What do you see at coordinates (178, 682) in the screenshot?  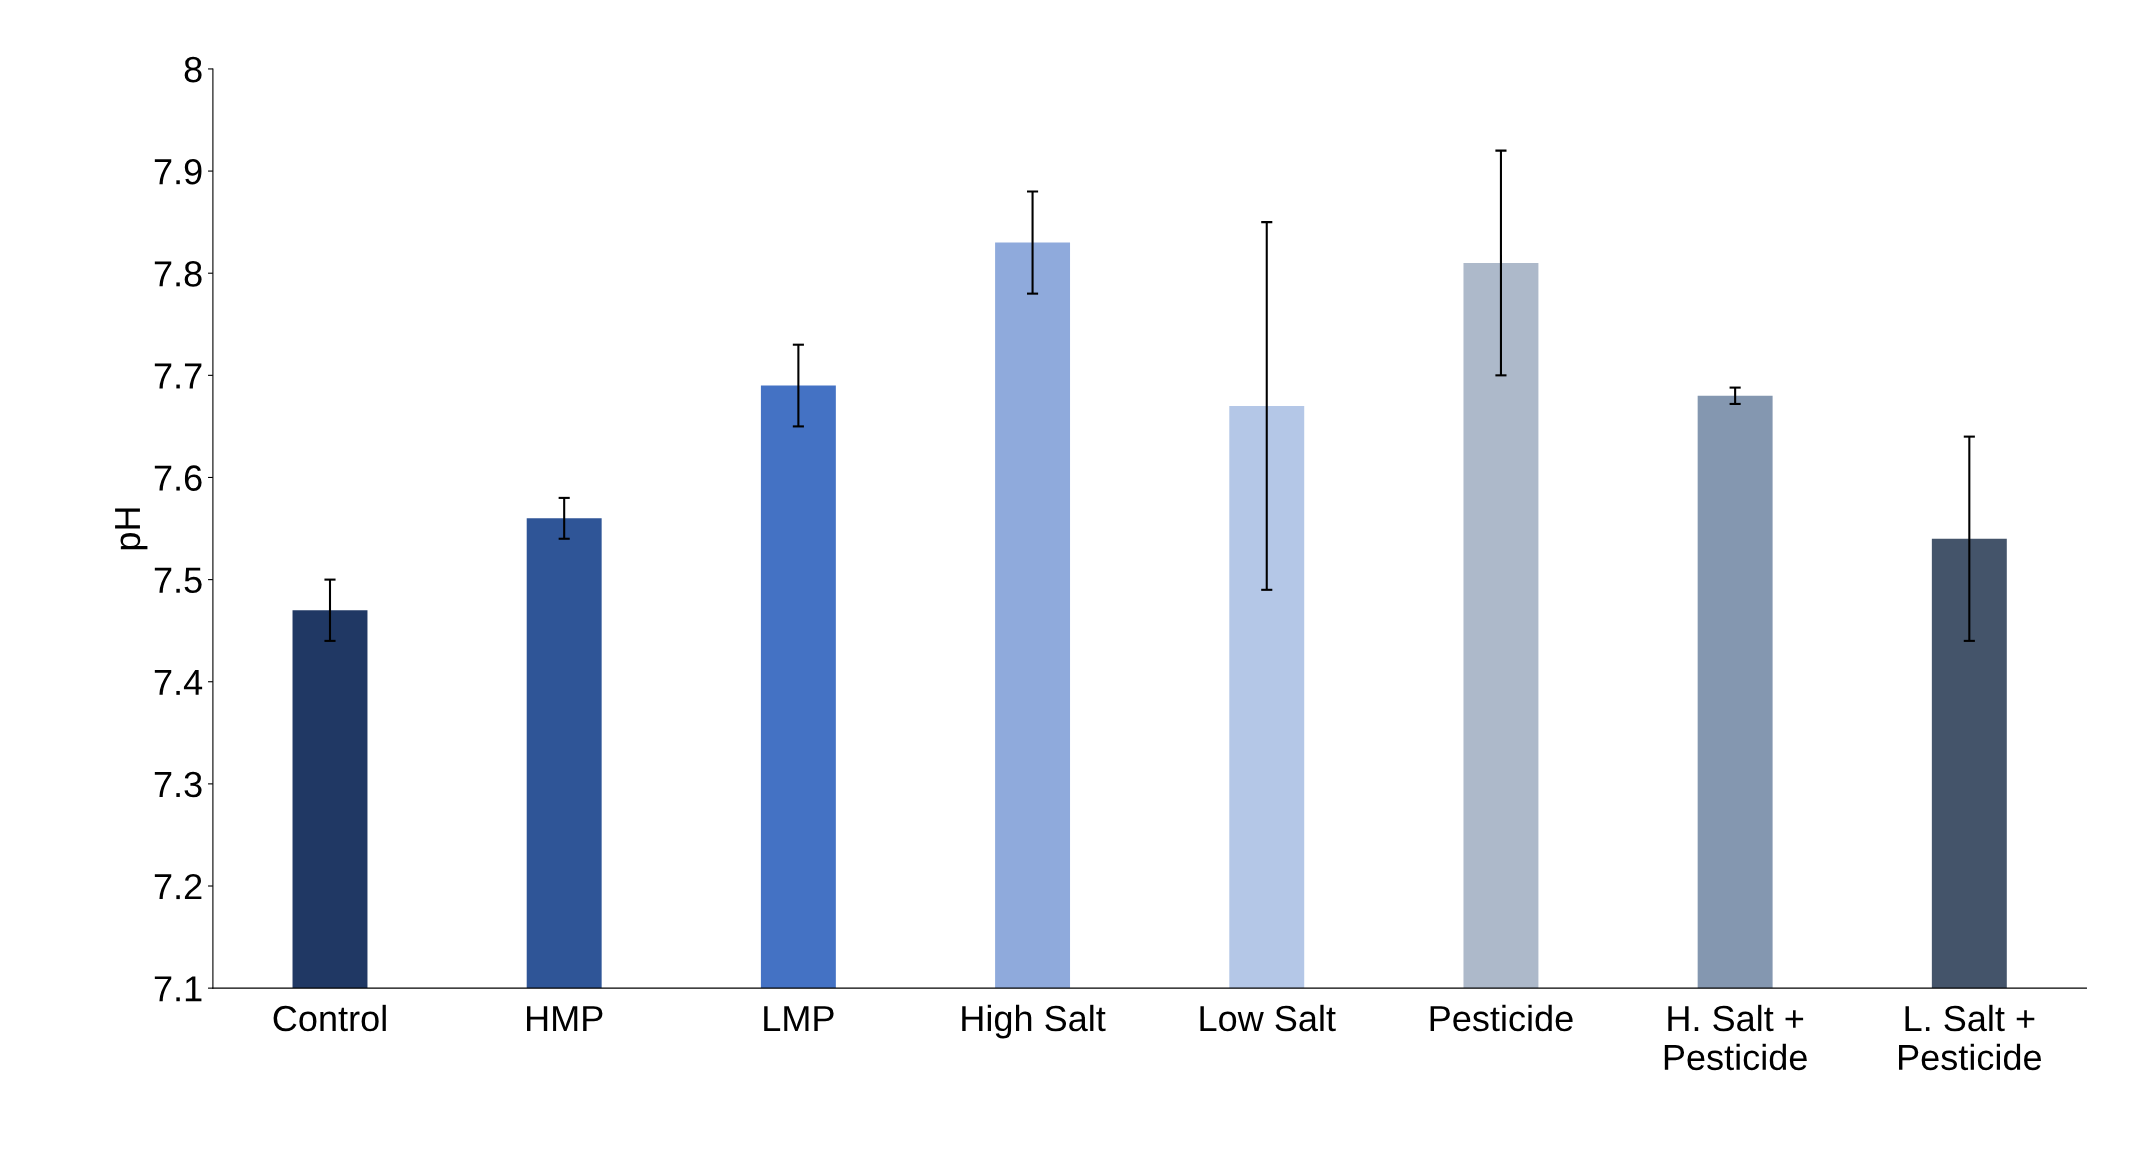 I see `y-tick-label: 7.4` at bounding box center [178, 682].